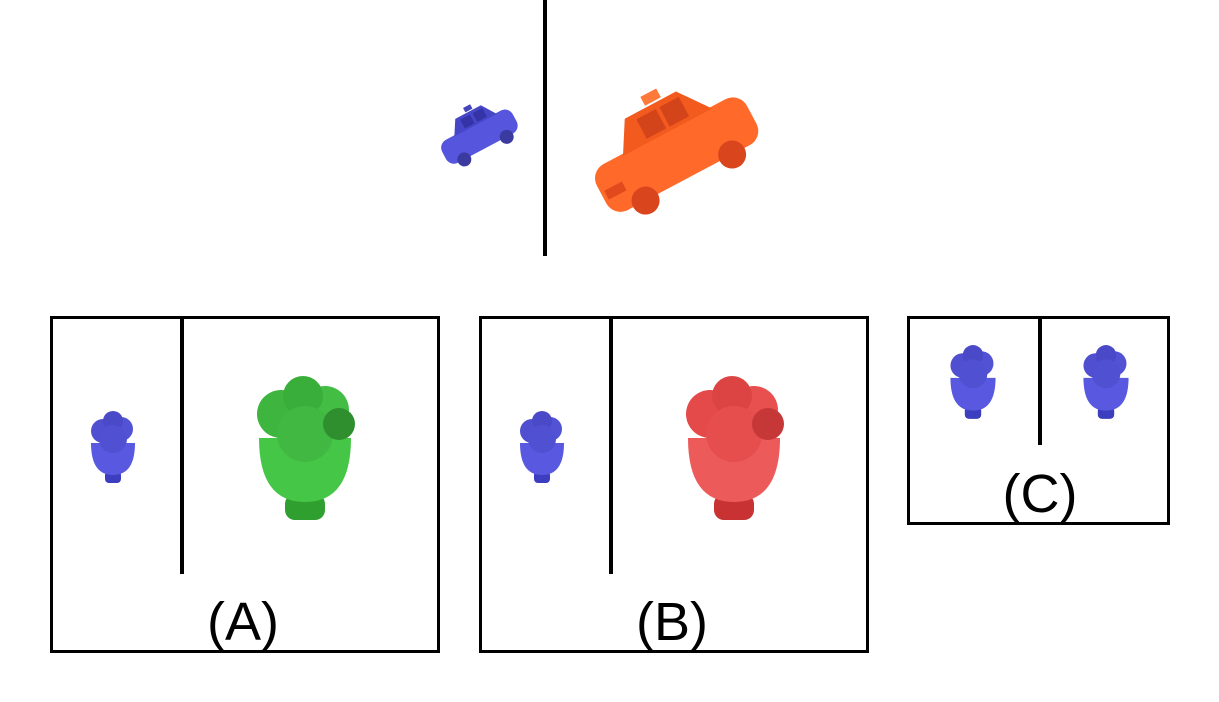  I want to click on option-c-panel: (C), so click(1038, 420).